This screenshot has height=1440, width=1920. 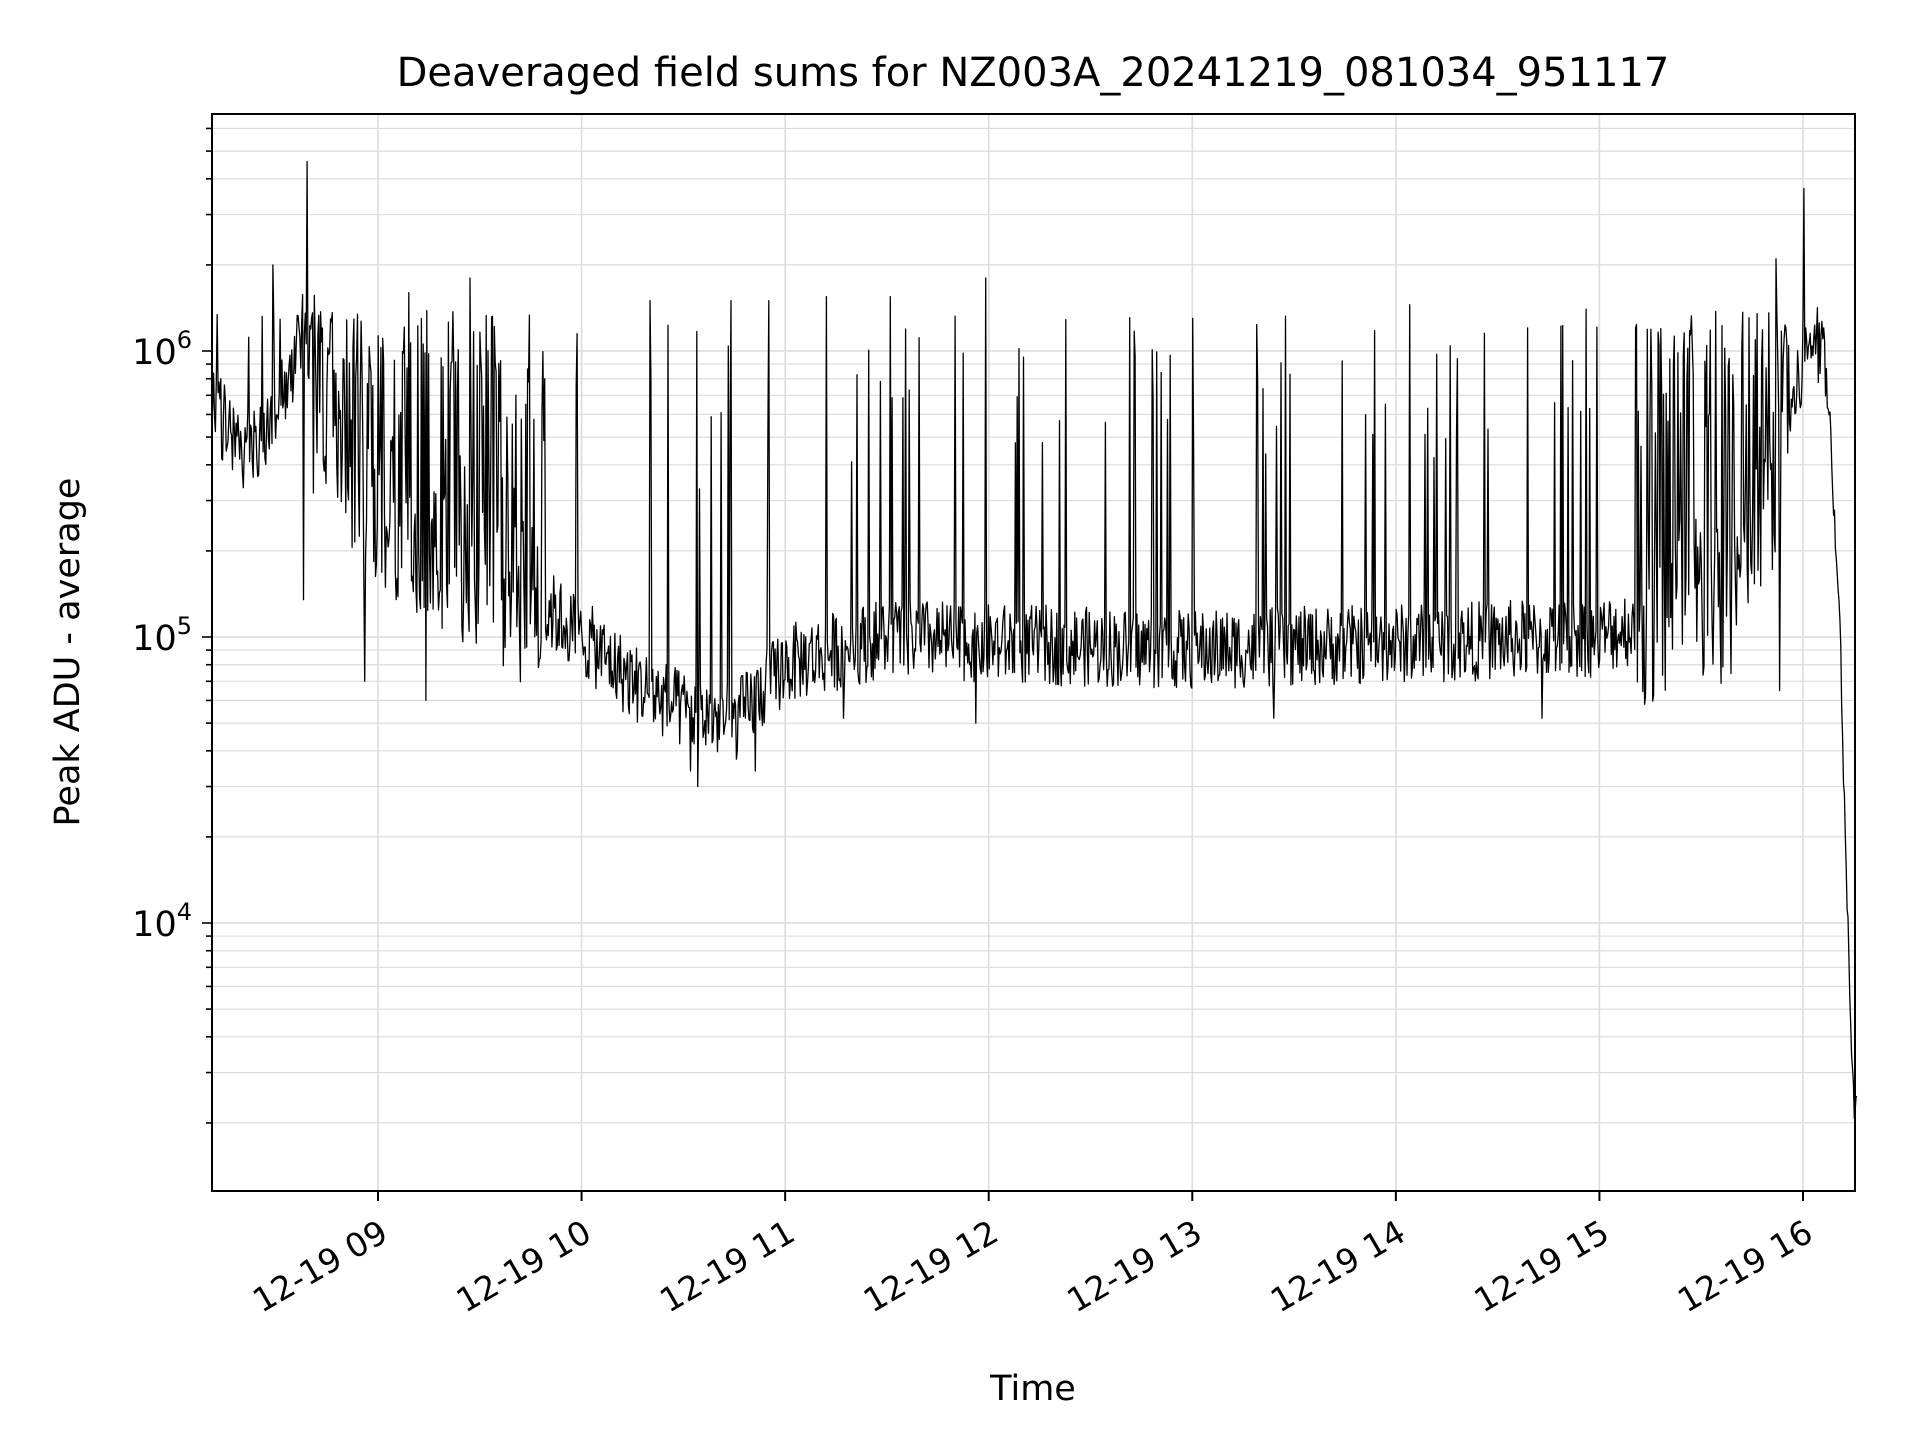 What do you see at coordinates (162, 349) in the screenshot?
I see `y-tick-label: 10⁶` at bounding box center [162, 349].